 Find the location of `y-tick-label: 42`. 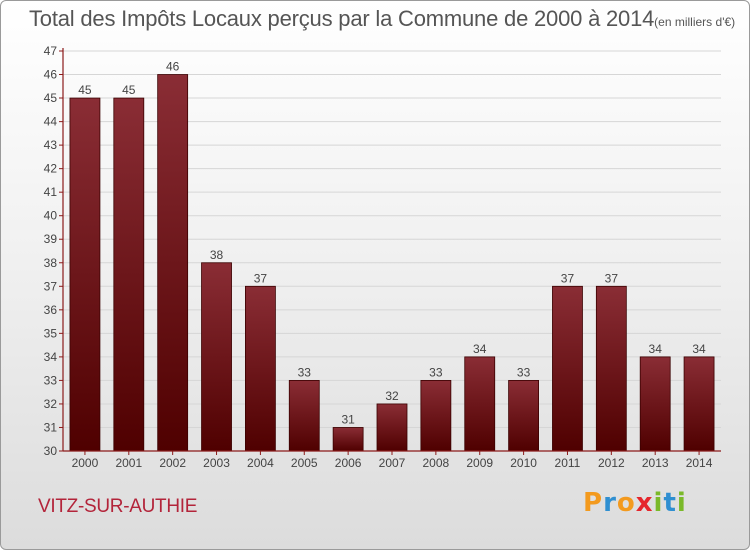

y-tick-label: 42 is located at coordinates (51, 169).